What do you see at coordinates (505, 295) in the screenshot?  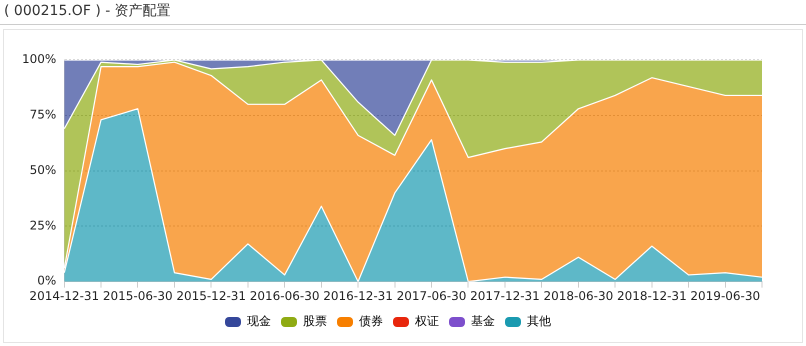 I see `x-tick-label: 2017-12-31` at bounding box center [505, 295].